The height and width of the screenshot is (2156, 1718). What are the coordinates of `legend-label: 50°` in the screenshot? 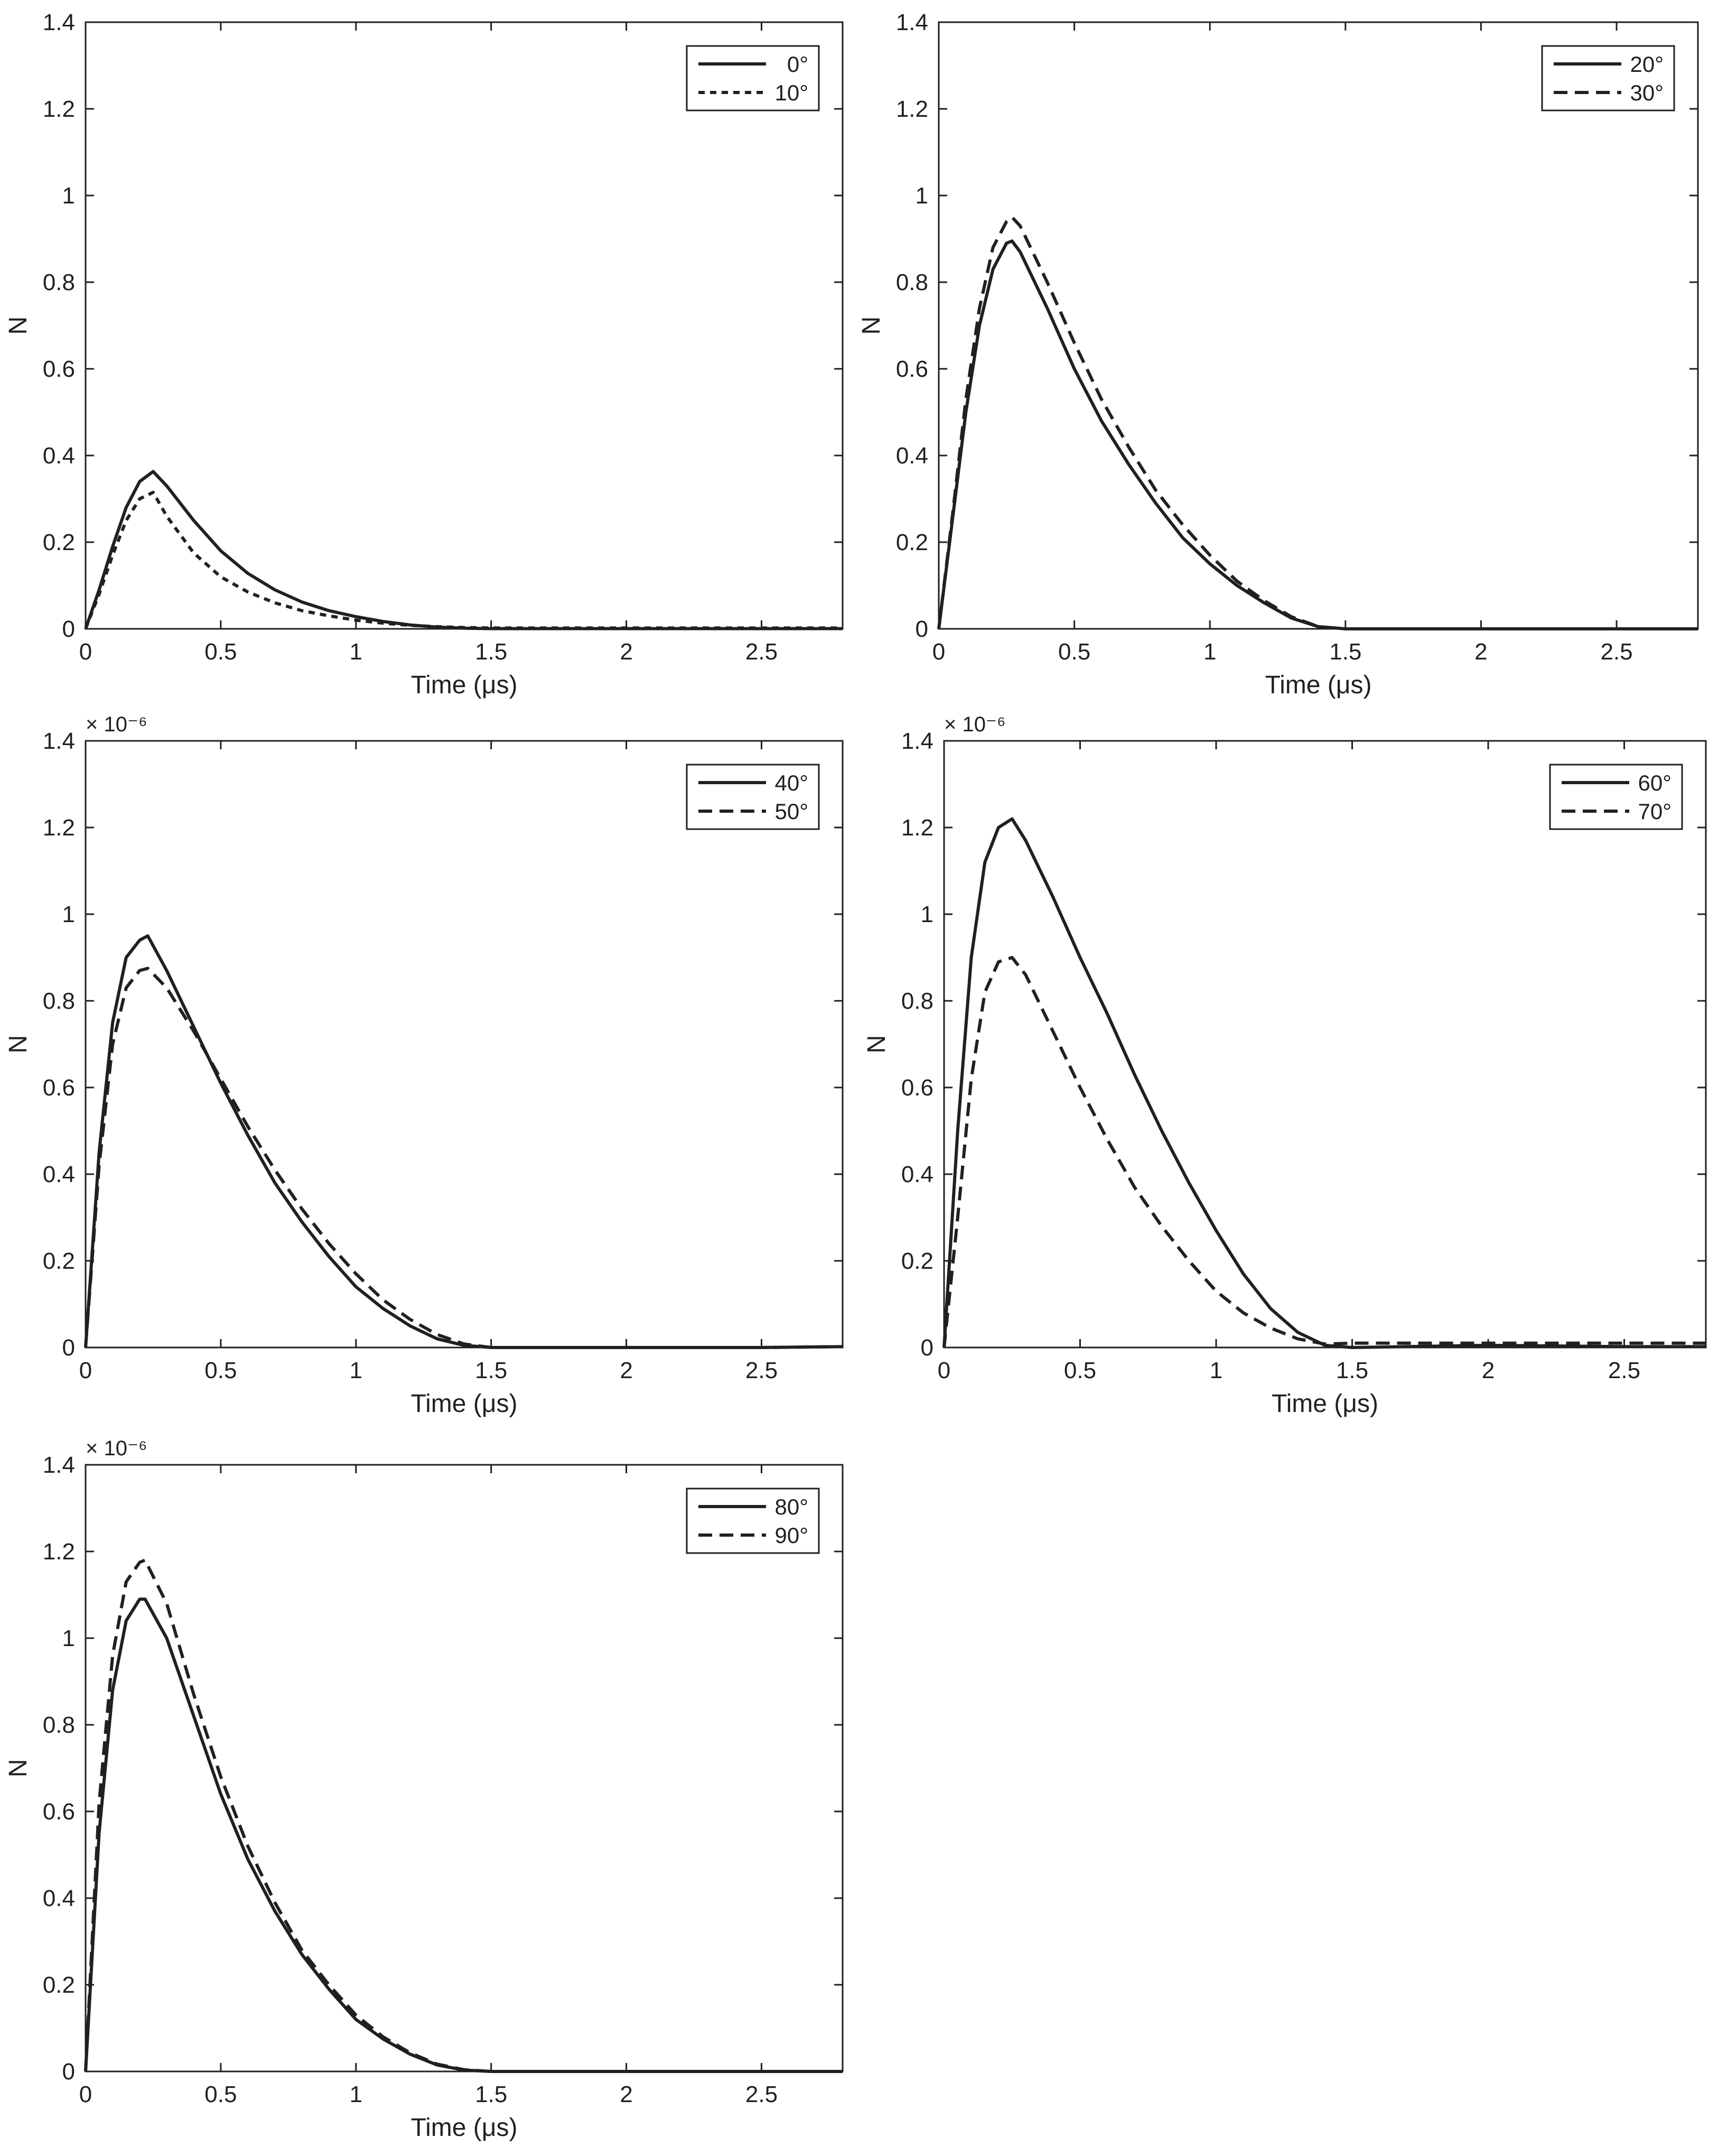 It's located at (791, 811).